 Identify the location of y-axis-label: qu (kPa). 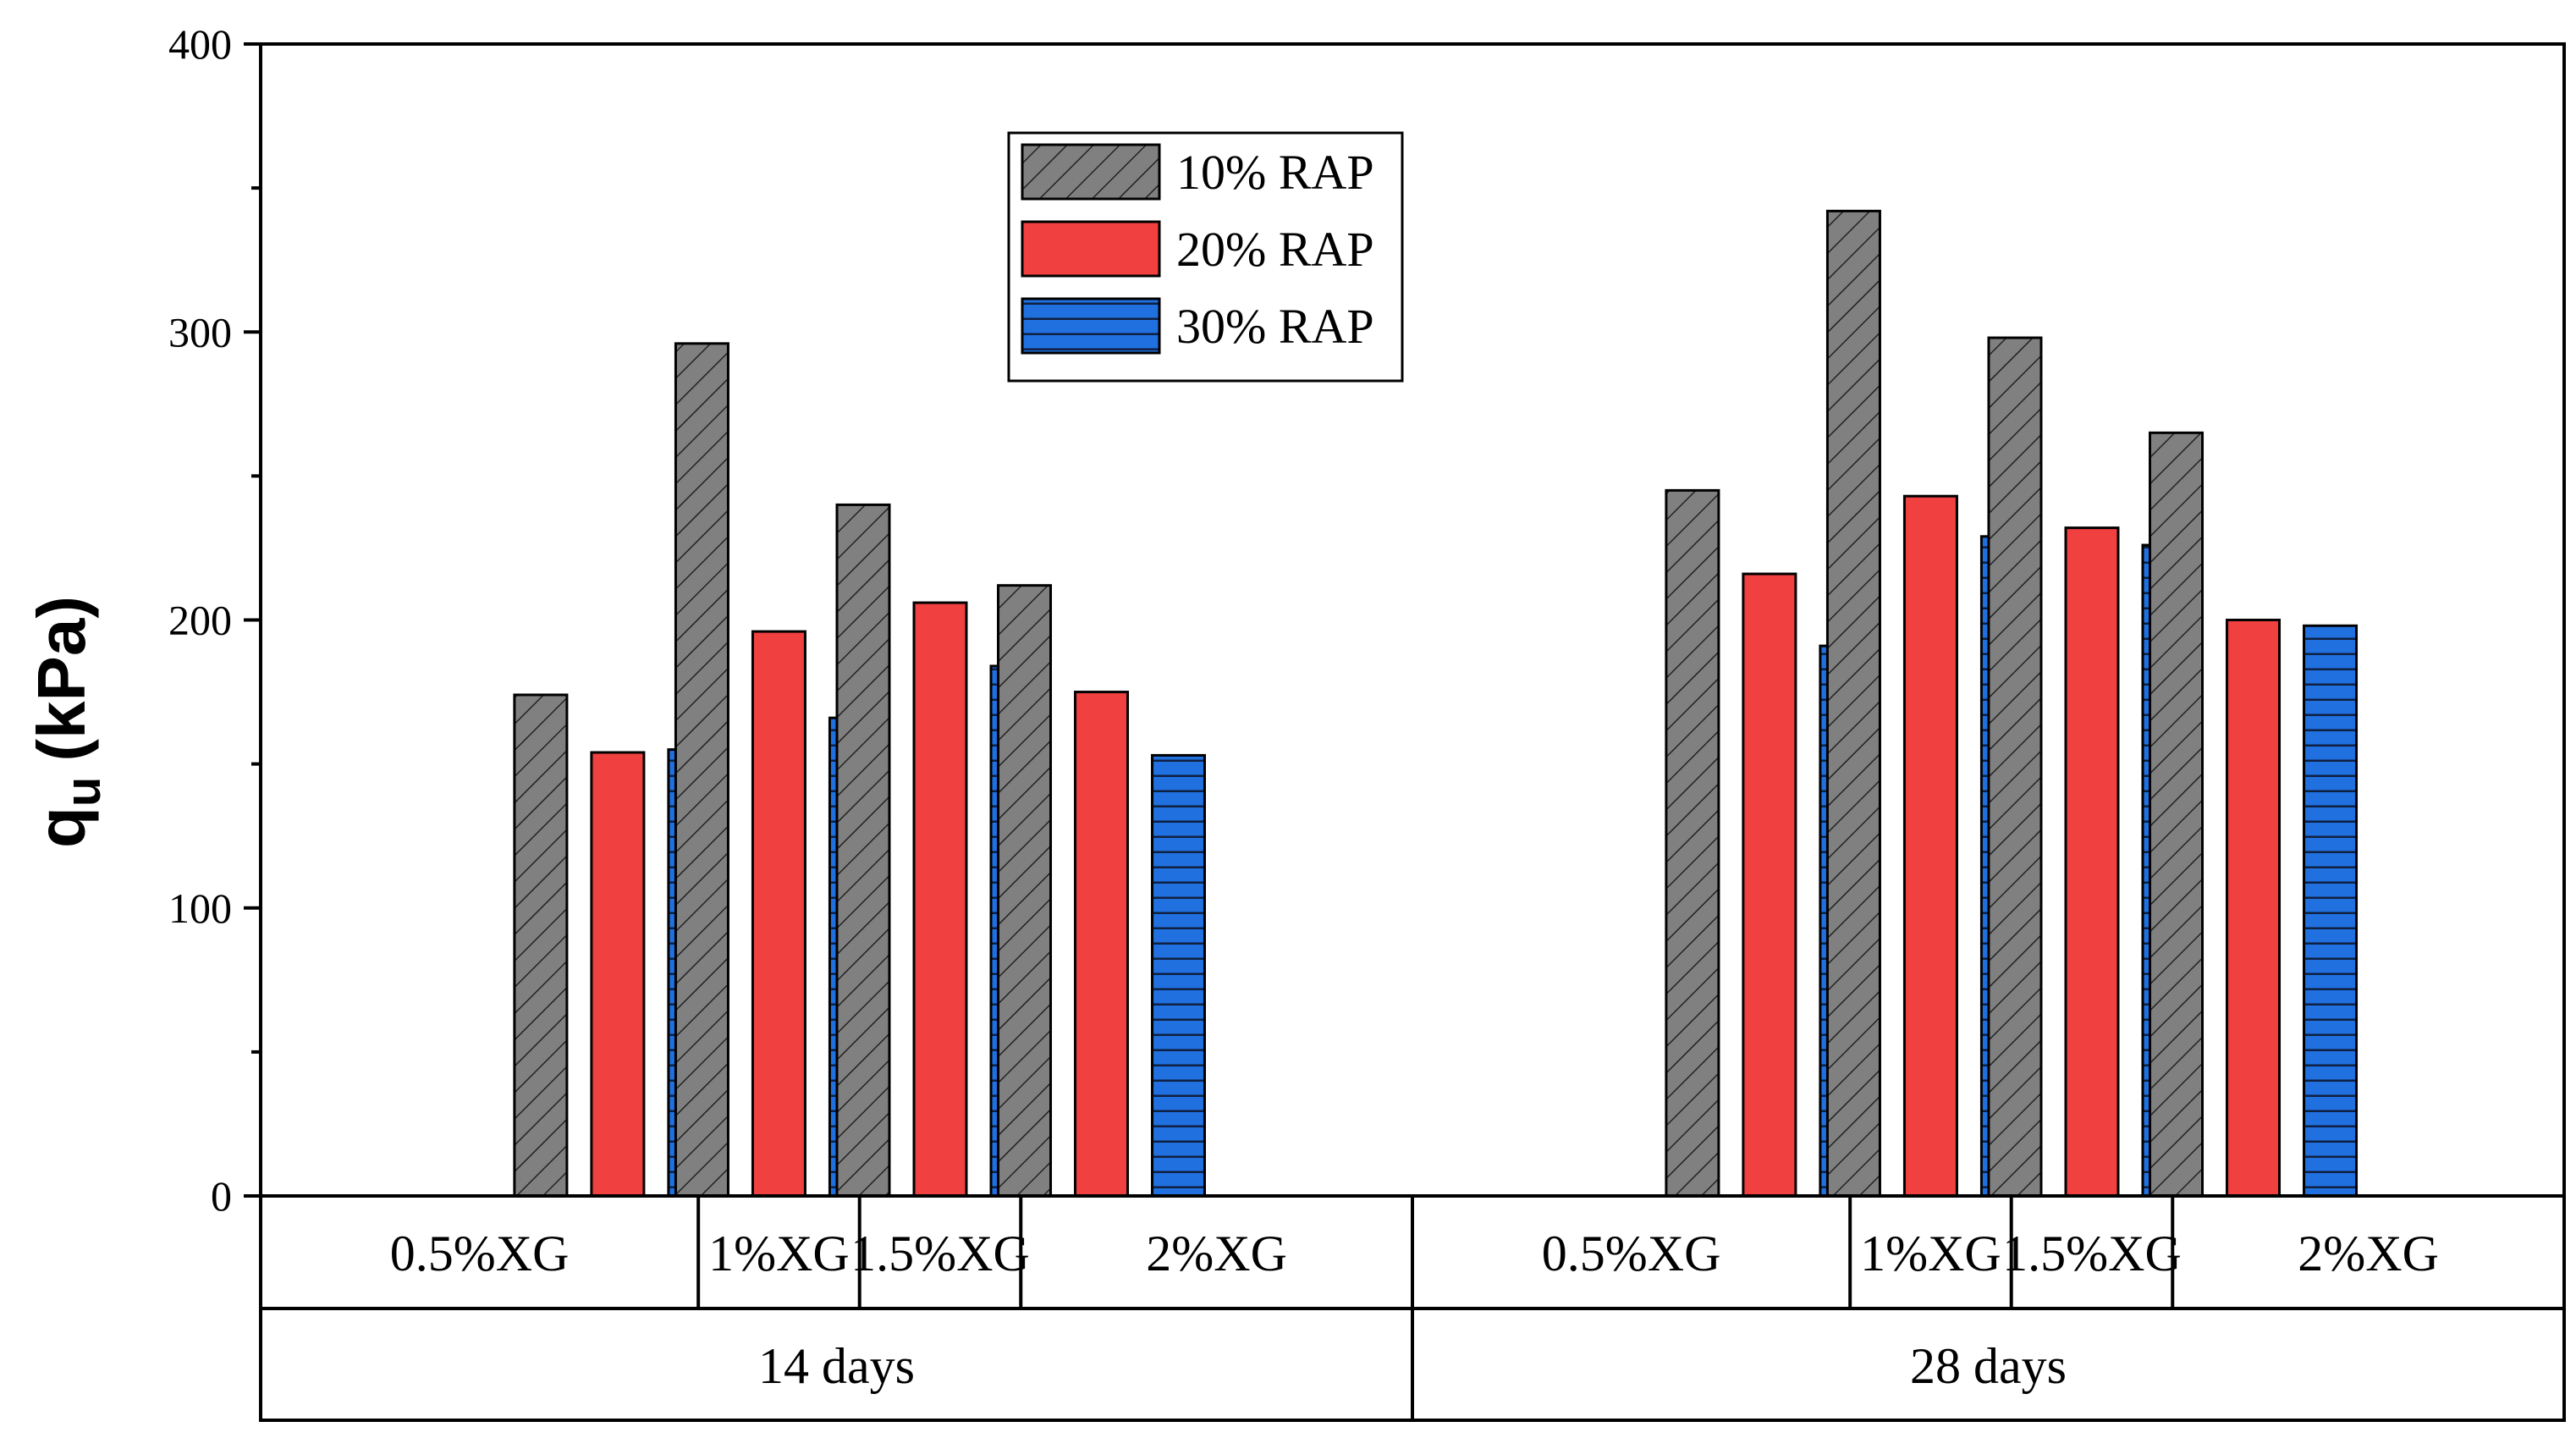
(67, 722).